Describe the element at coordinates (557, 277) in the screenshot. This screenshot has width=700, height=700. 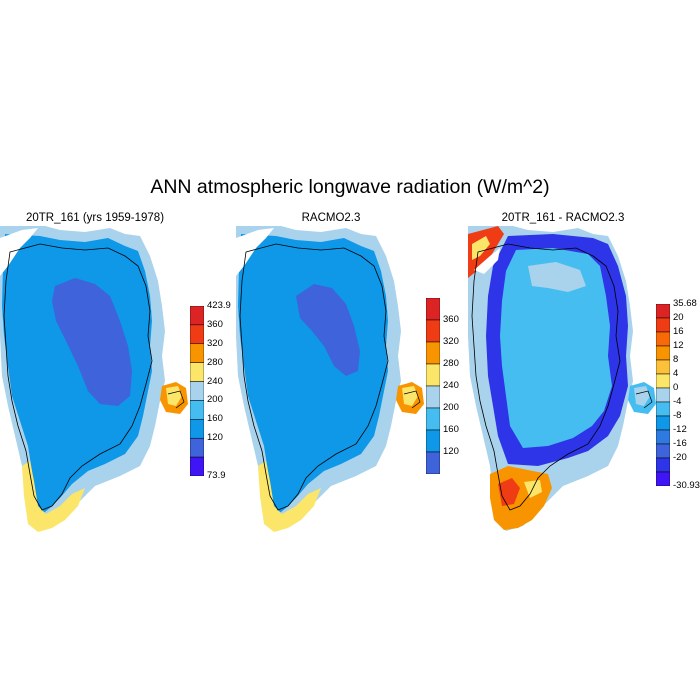
I see `map-diff-neutral` at that location.